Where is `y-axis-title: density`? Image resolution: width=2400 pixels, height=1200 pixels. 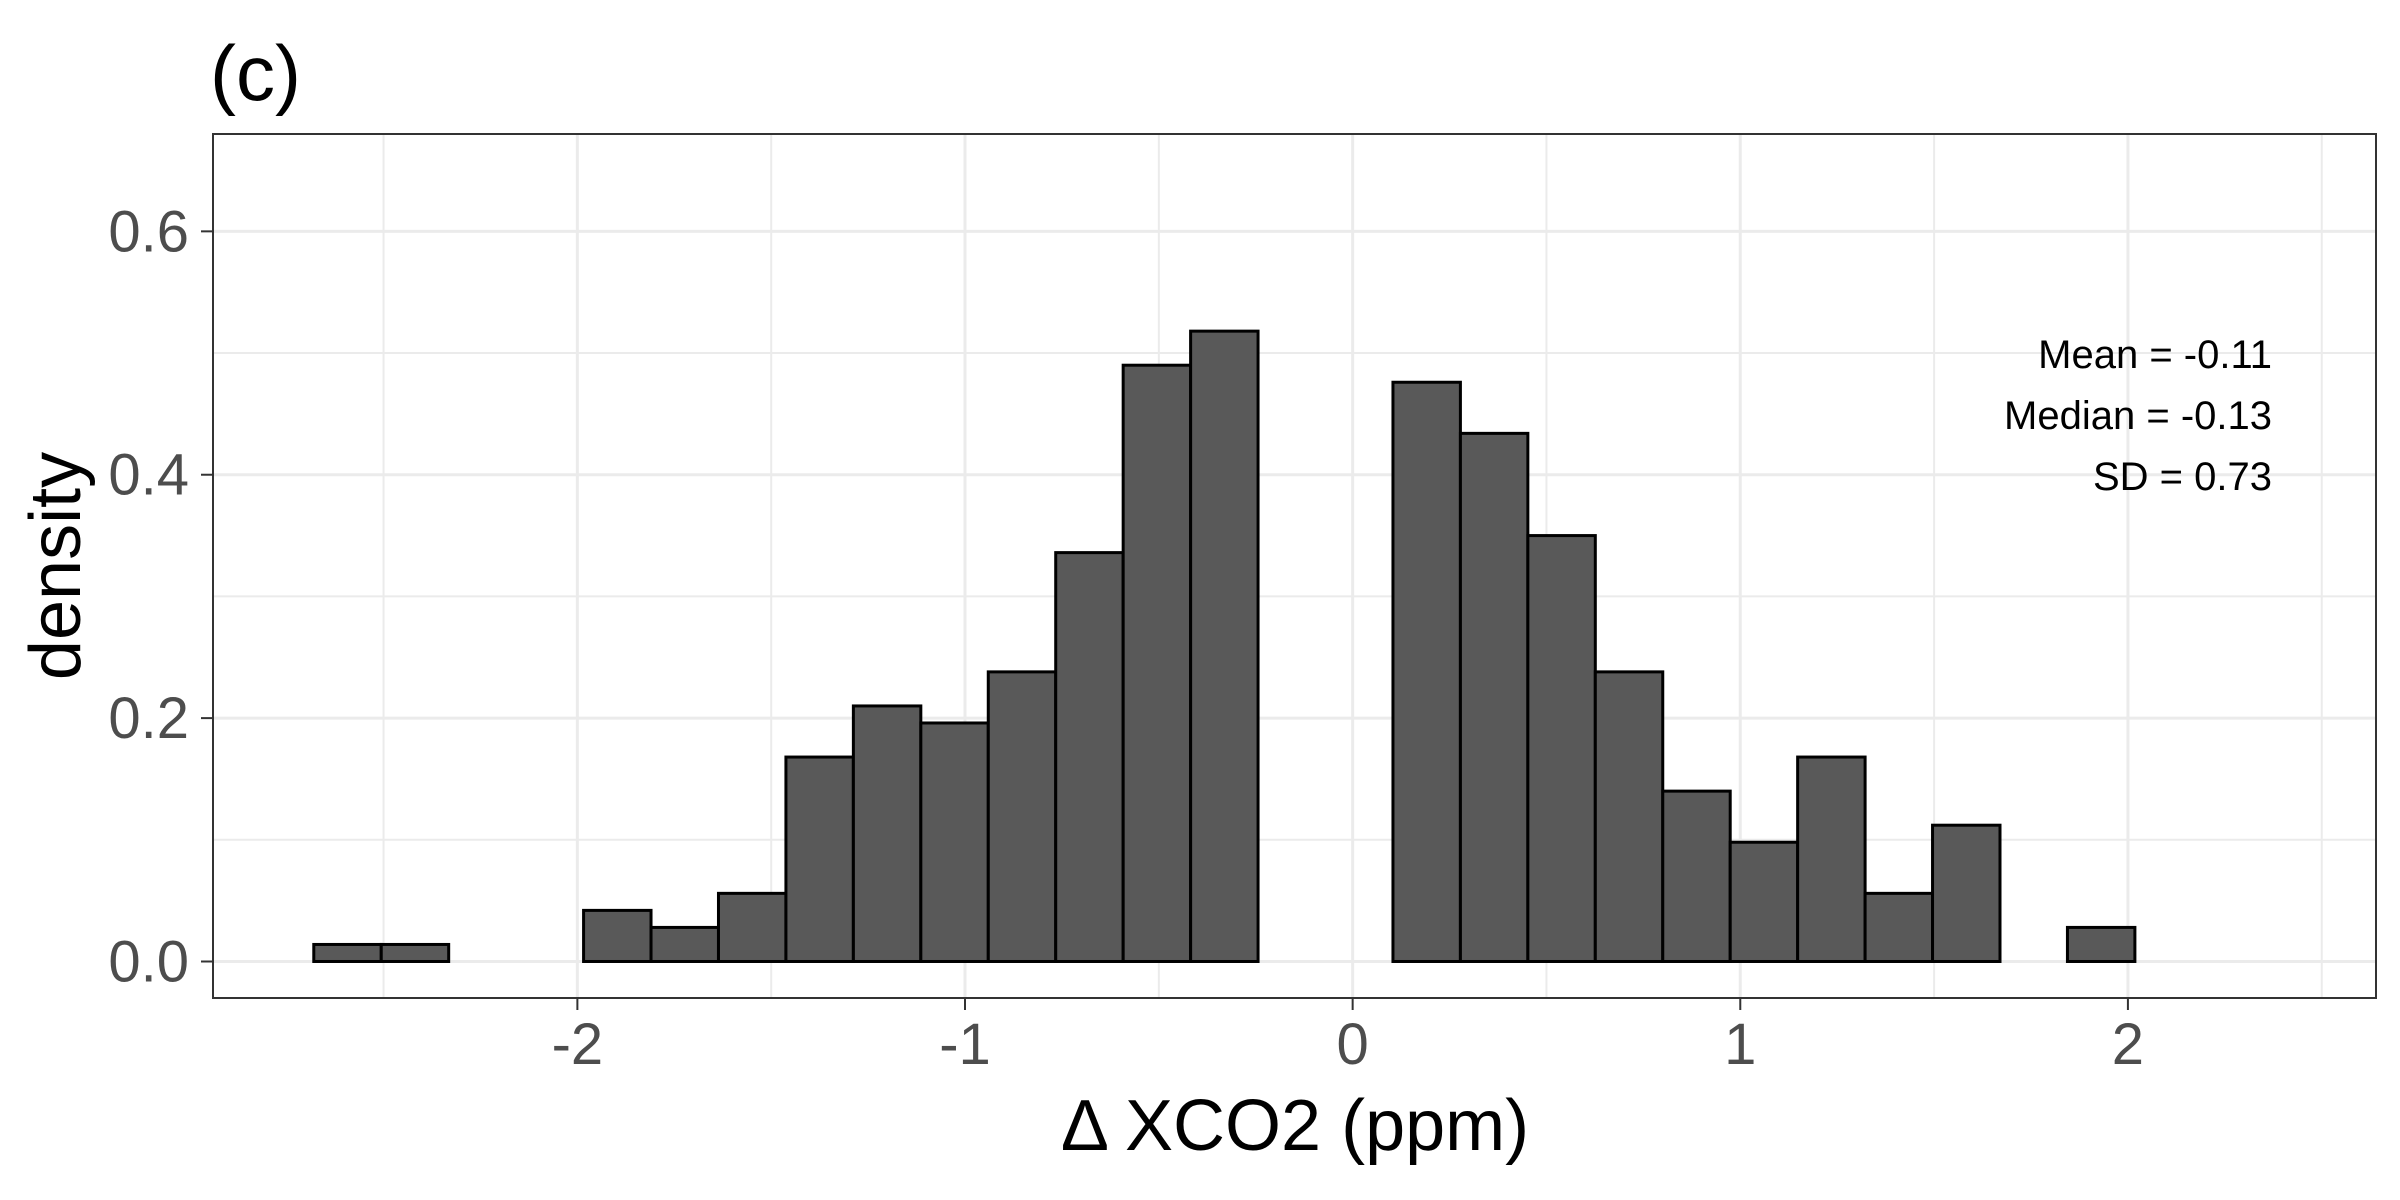
y-axis-title: density is located at coordinates (56, 566).